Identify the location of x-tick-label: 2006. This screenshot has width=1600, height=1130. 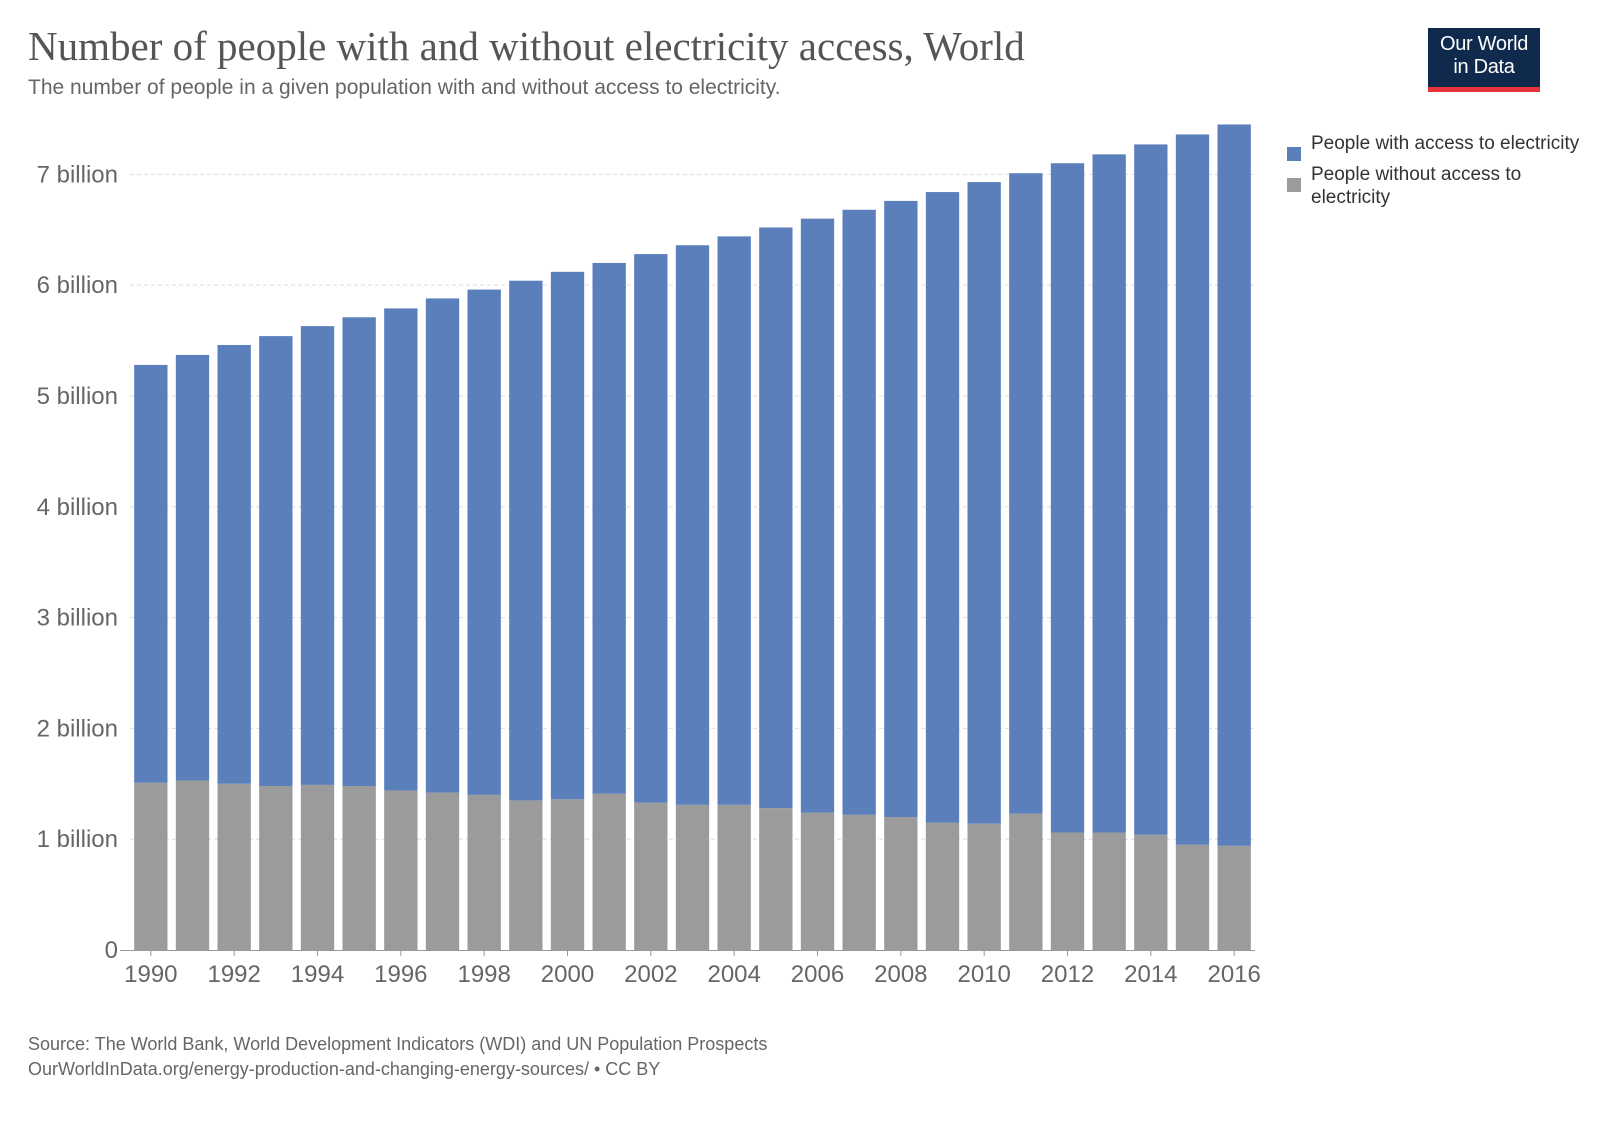
(817, 974).